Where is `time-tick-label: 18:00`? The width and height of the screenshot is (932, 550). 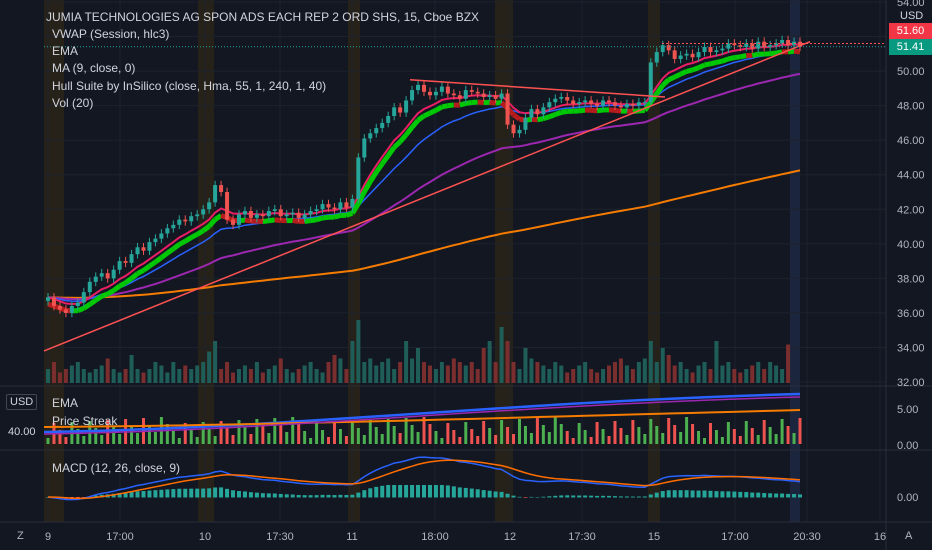 time-tick-label: 18:00 is located at coordinates (435, 537).